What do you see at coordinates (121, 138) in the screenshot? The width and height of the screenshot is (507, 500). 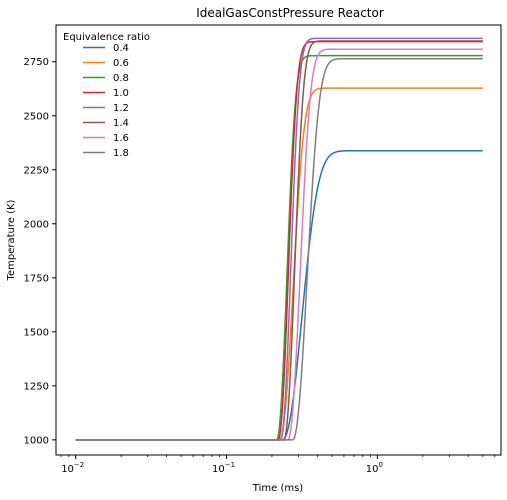 I see `legend-entry: 1.6` at bounding box center [121, 138].